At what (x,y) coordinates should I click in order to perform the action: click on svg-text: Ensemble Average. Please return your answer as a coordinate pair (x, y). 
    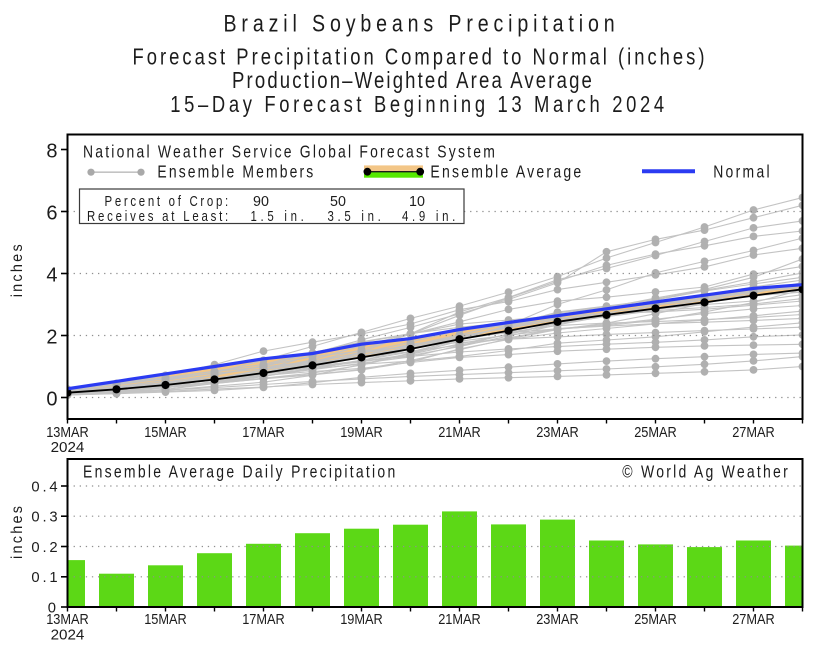
    Looking at the image, I should click on (506, 172).